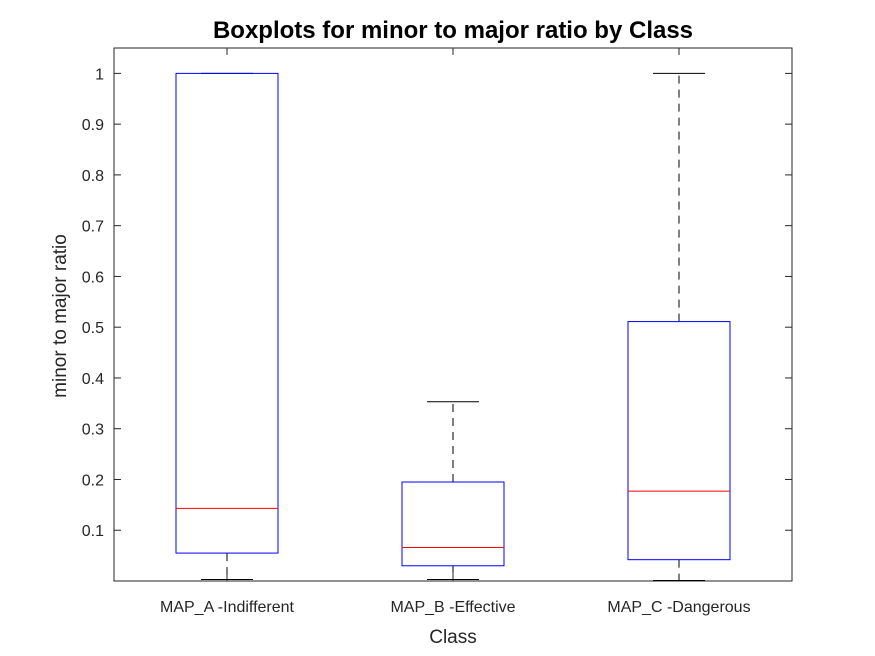 Image resolution: width=875 pixels, height=656 pixels. What do you see at coordinates (227, 607) in the screenshot?
I see `x-tick-label: MAP_A -Indifferent` at bounding box center [227, 607].